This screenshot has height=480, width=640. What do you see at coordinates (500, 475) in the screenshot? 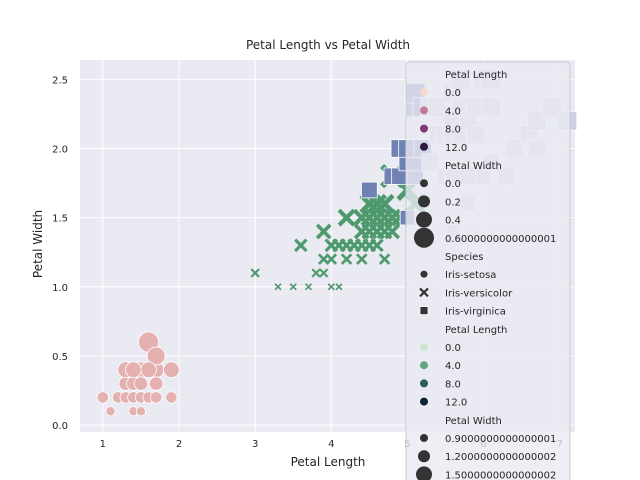
I see `legend-label: 1.5000000000000002` at bounding box center [500, 475].